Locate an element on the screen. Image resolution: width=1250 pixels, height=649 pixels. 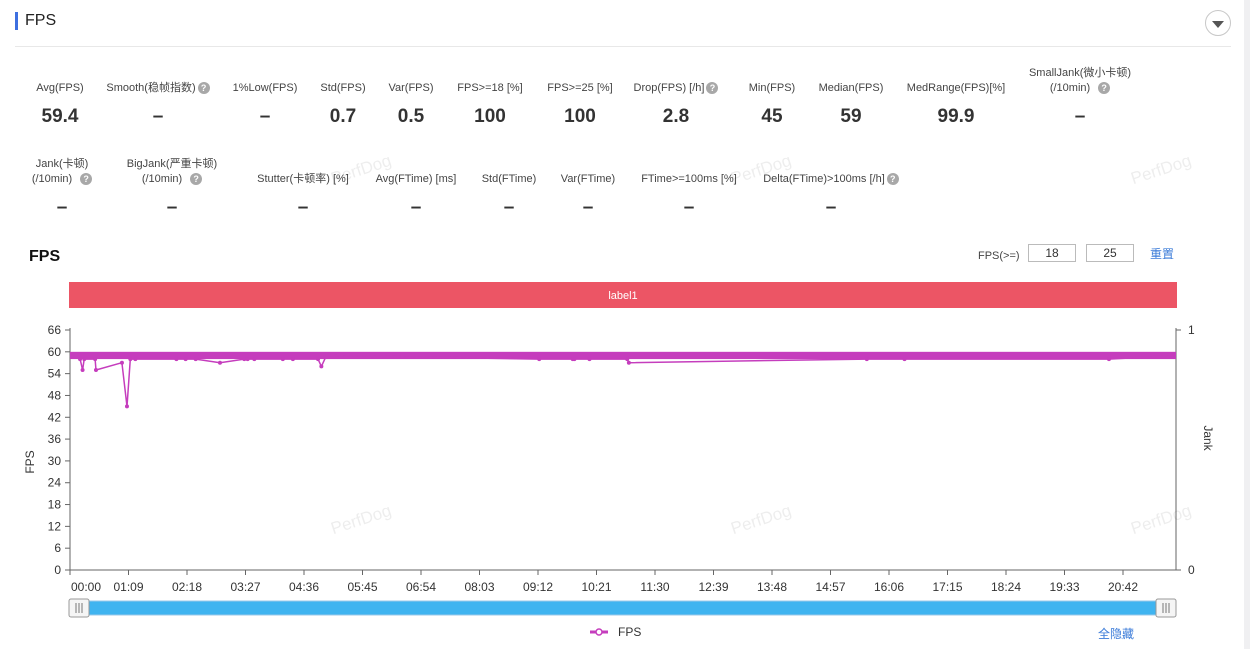
y-tick-label: 30 is located at coordinates (55, 461).